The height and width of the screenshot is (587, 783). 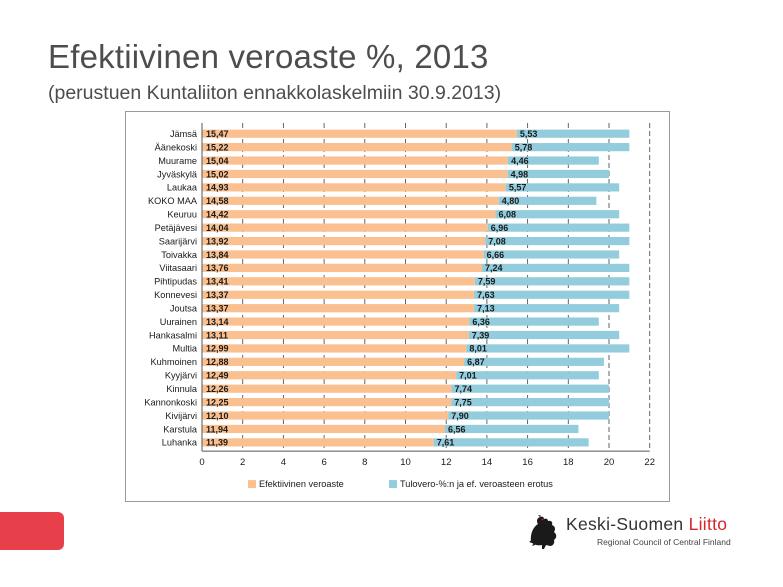 I want to click on data-label-series1: 14,58, so click(x=217, y=201).